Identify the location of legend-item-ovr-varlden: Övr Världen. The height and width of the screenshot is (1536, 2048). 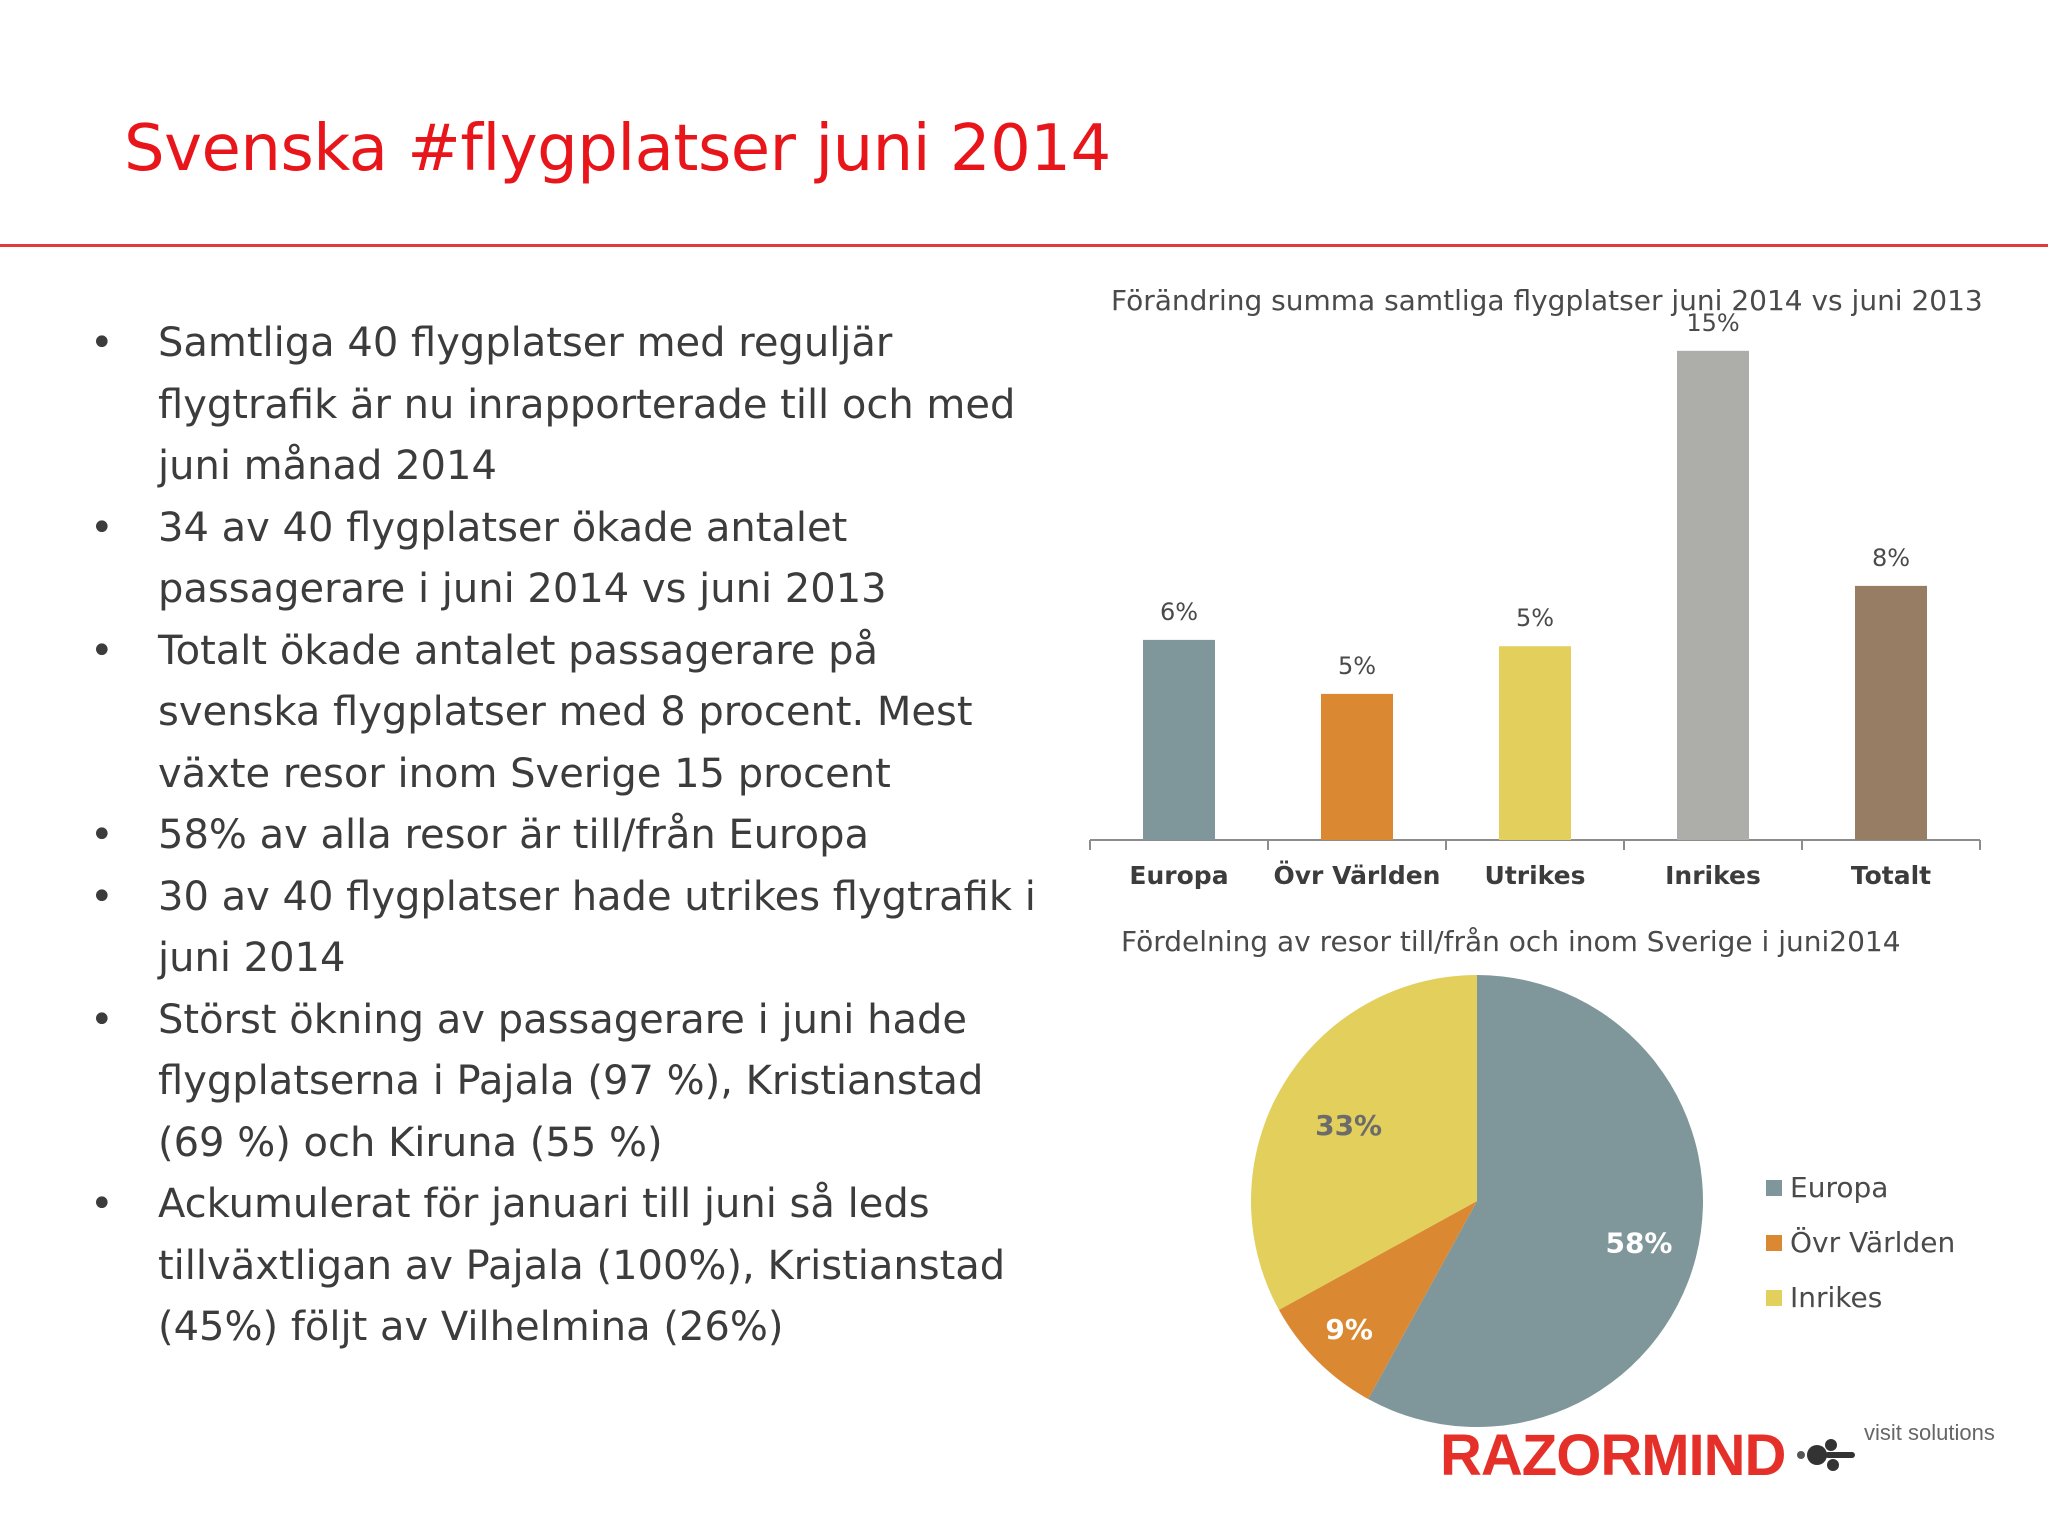
(1860, 1242).